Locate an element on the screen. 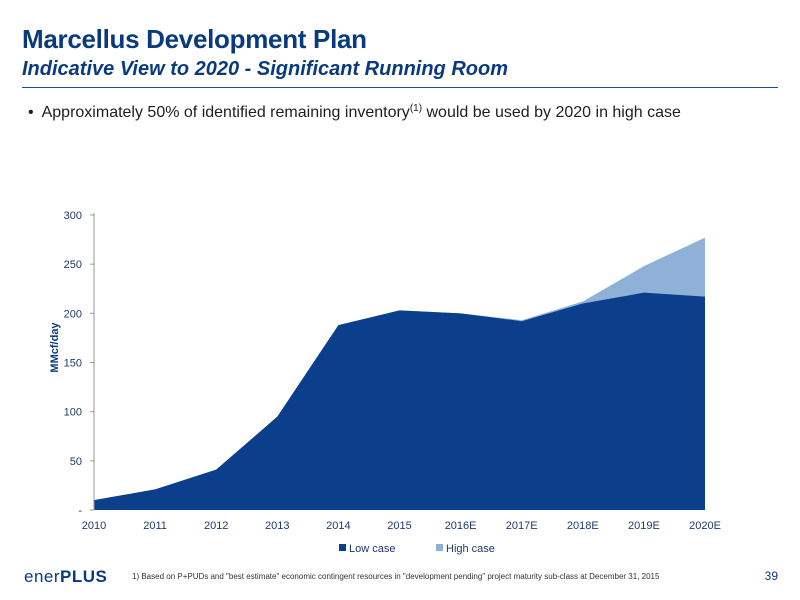 Image resolution: width=800 pixels, height=600 pixels. x-tick-label: 2010 is located at coordinates (94, 526).